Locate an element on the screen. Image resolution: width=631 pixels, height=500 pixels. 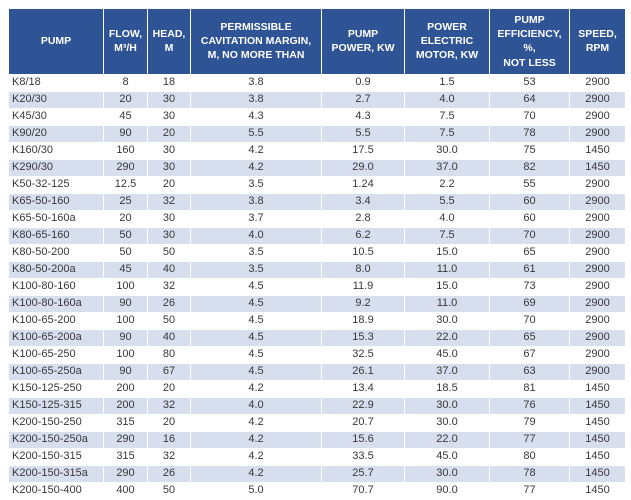
motor-power-cell: 7.5 is located at coordinates (447, 235).